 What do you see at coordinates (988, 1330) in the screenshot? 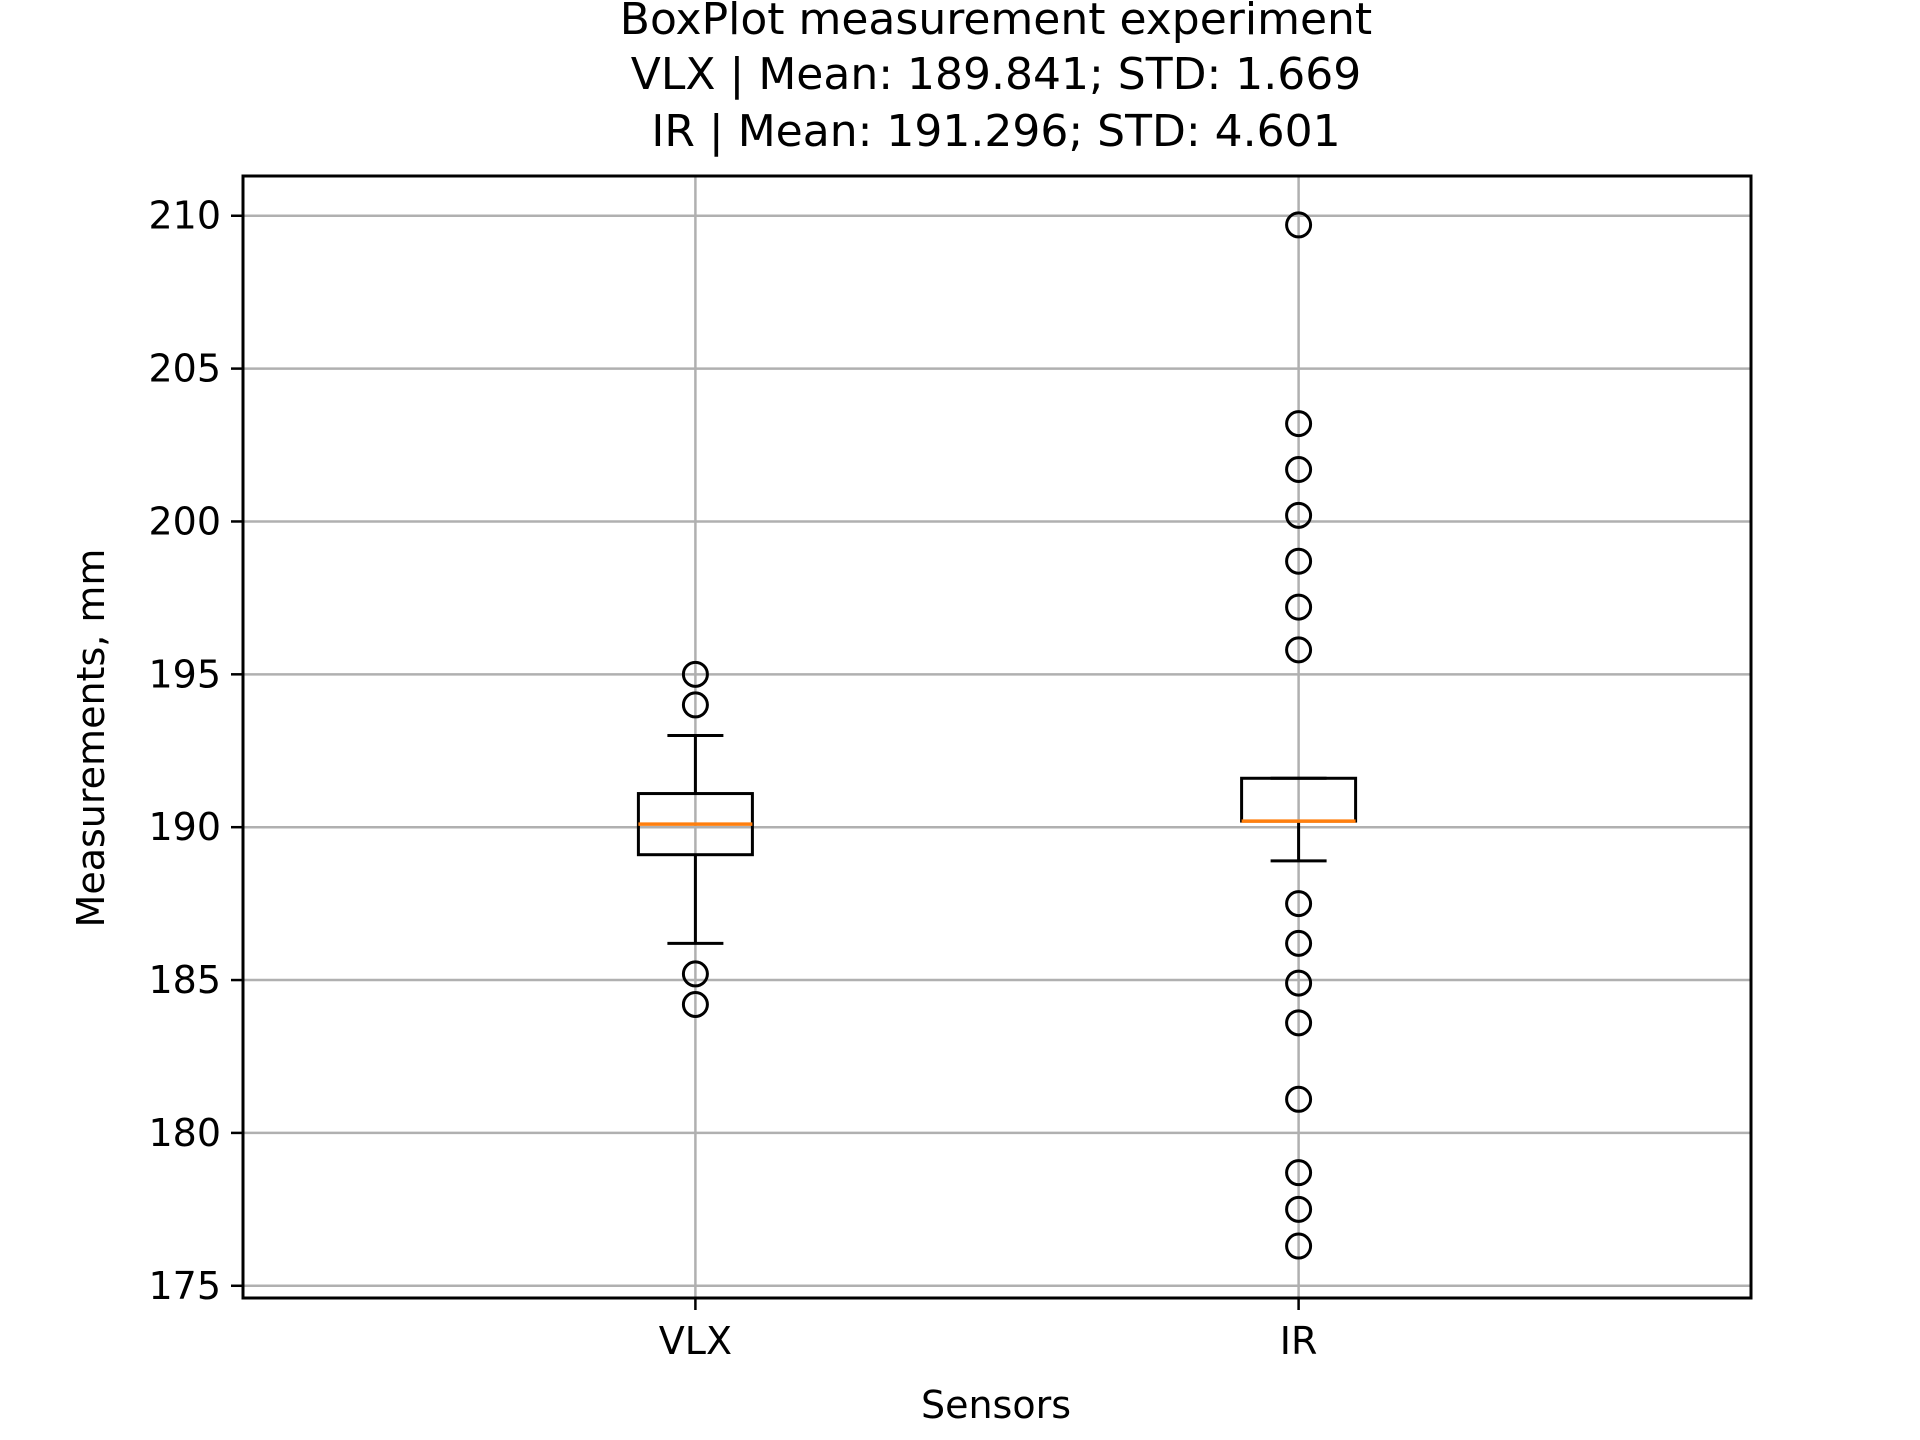
I see `x-axis-ticks: VLX IR` at bounding box center [988, 1330].